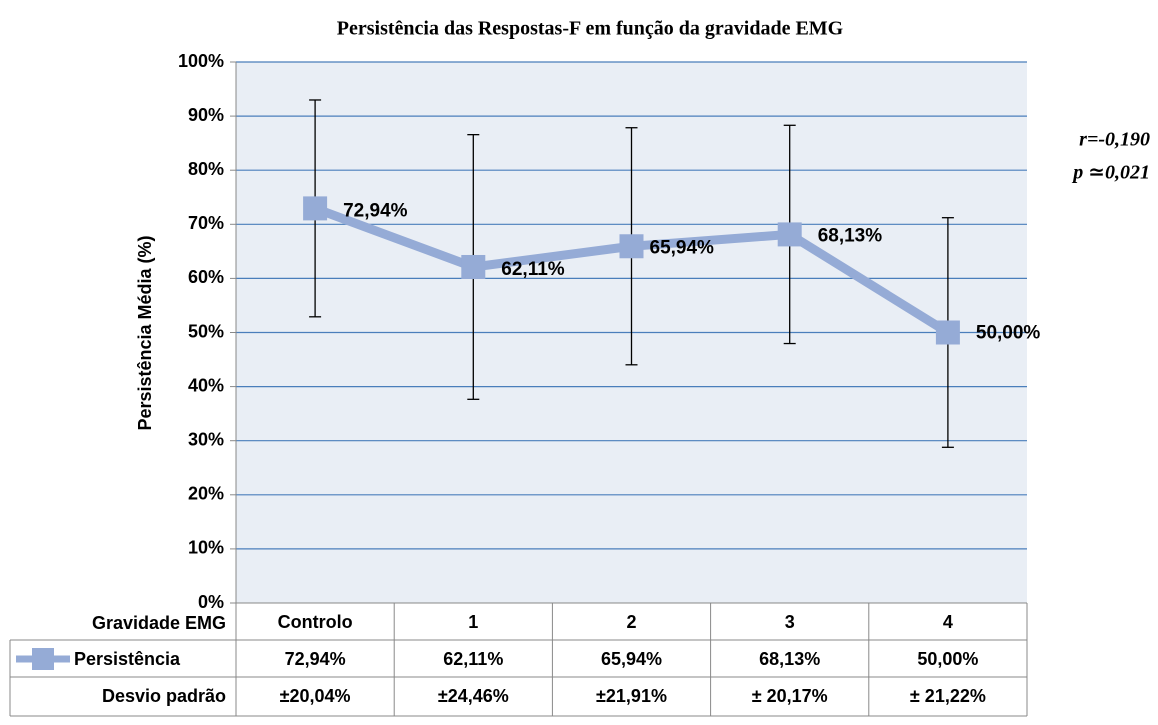  What do you see at coordinates (315, 622) in the screenshot?
I see `x-tick-label: Controlo` at bounding box center [315, 622].